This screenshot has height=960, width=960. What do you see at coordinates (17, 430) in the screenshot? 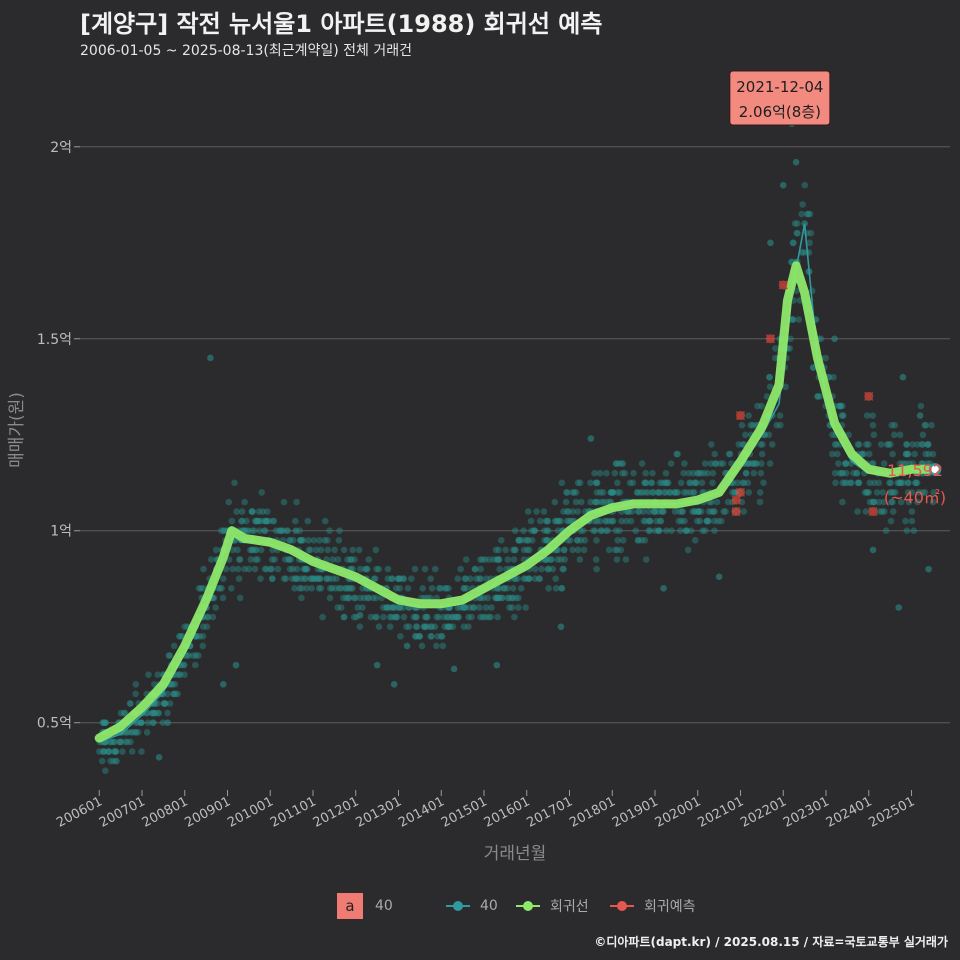
I see `y-axis-title: 매매가(원)` at bounding box center [17, 430].